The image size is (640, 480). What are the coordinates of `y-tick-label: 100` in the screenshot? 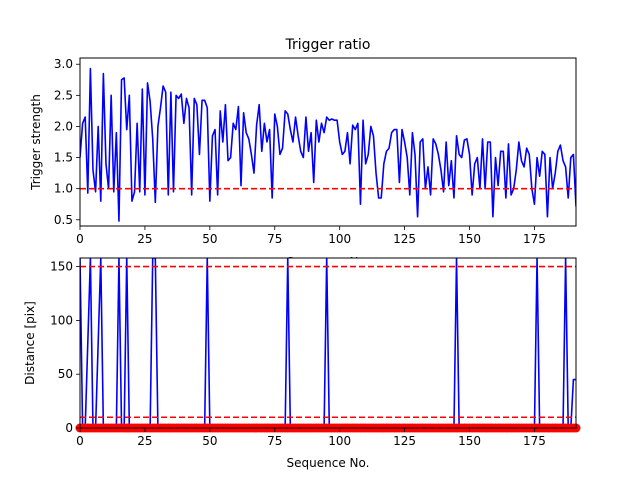 It's located at (61, 320).